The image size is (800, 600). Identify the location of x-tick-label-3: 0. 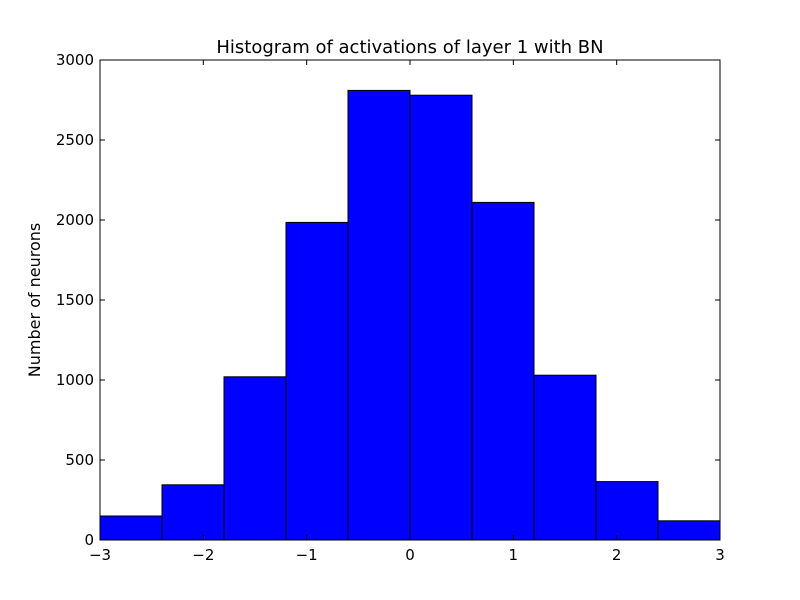
(410, 555).